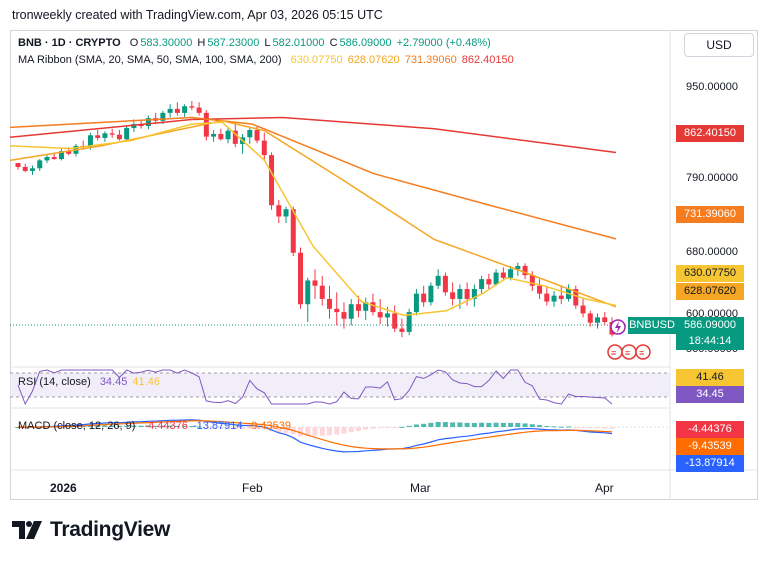 The image size is (768, 561). Describe the element at coordinates (604, 488) in the screenshot. I see `x-label-apr: Apr` at that location.